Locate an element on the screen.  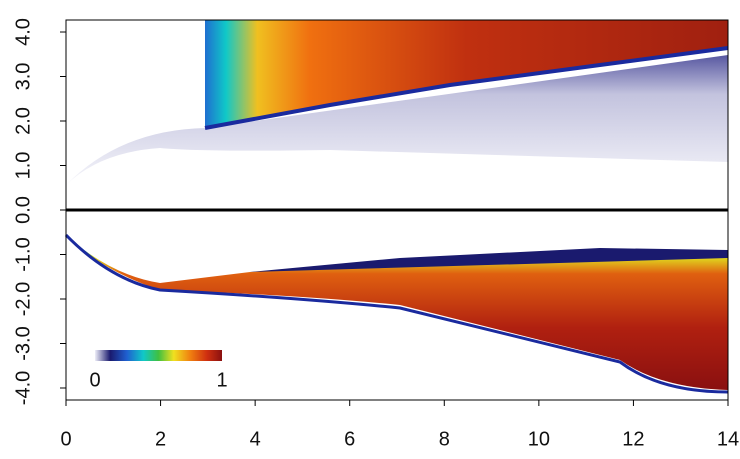
y-tick-label: 0.0 is located at coordinates (23, 210).